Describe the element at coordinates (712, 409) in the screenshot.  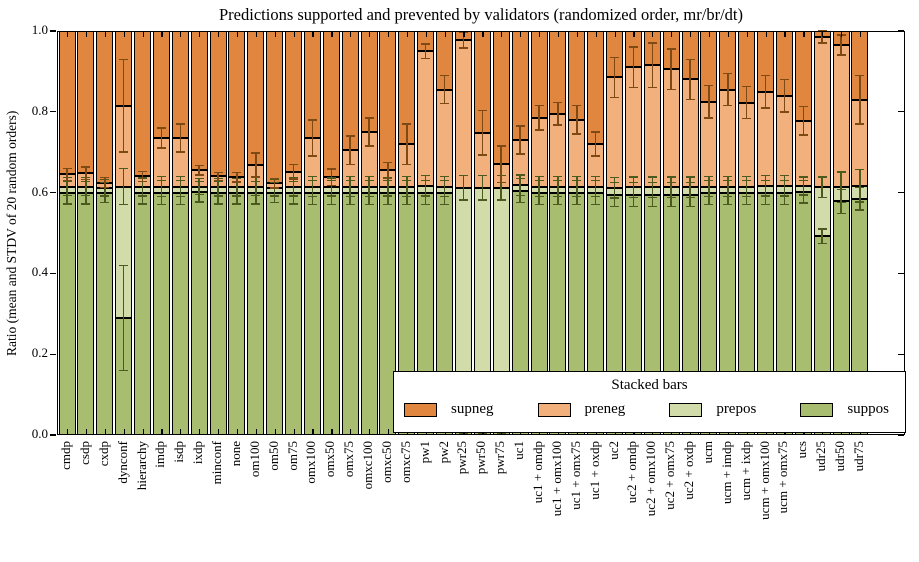
I see `legend-entry-prepos: prepos` at that location.